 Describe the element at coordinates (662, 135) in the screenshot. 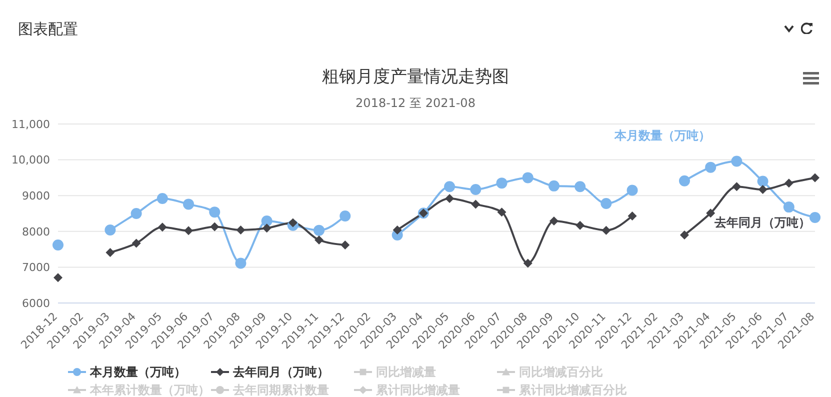

I see `annotation: 本月数量（万吨）` at that location.